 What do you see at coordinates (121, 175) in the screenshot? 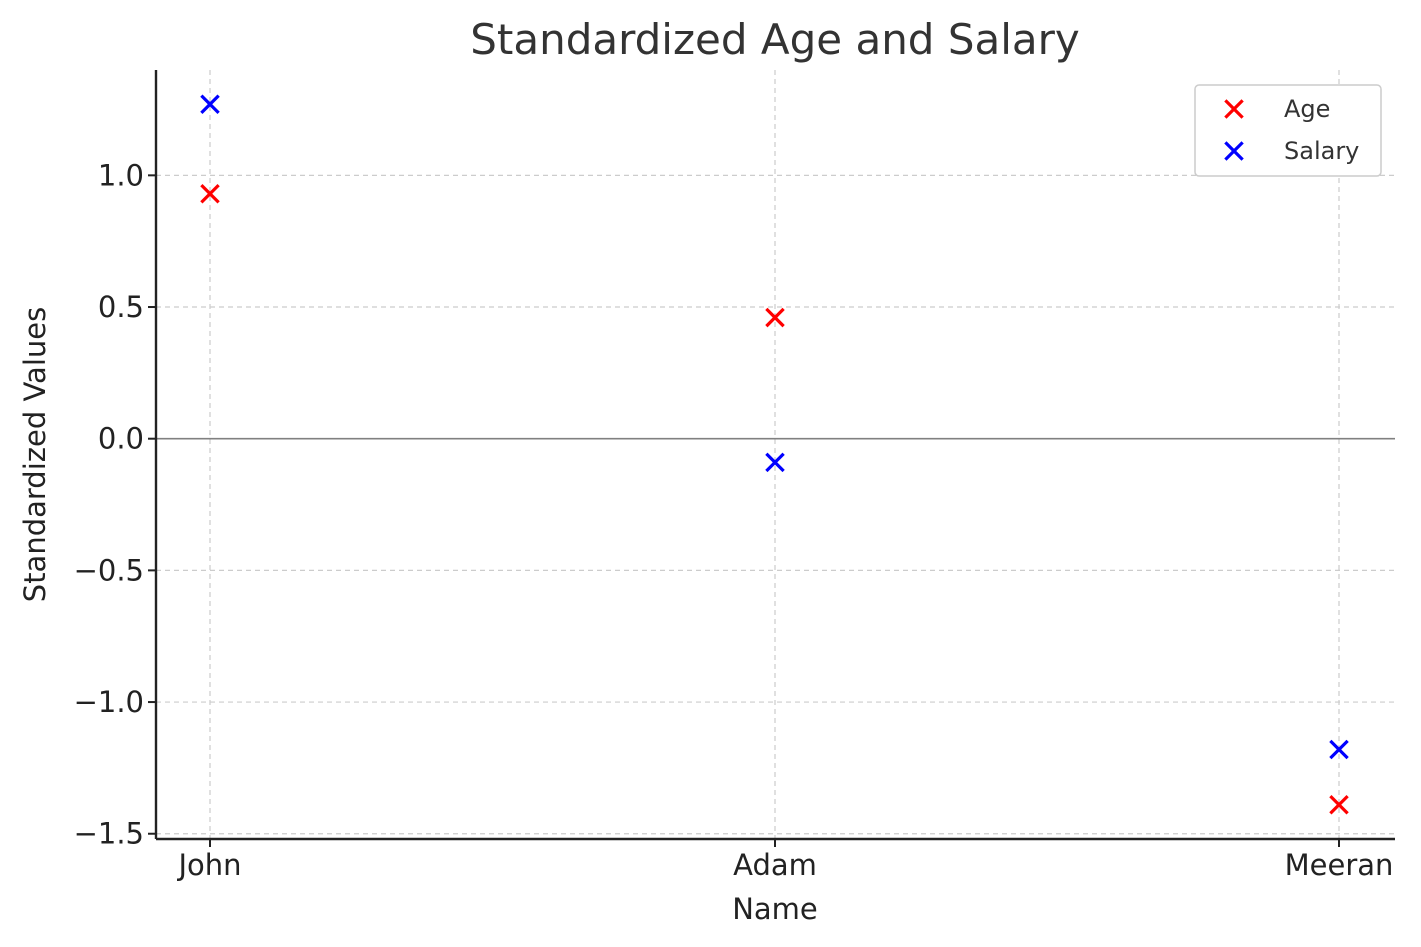
I see `y-tick-label: 1.0` at bounding box center [121, 175].